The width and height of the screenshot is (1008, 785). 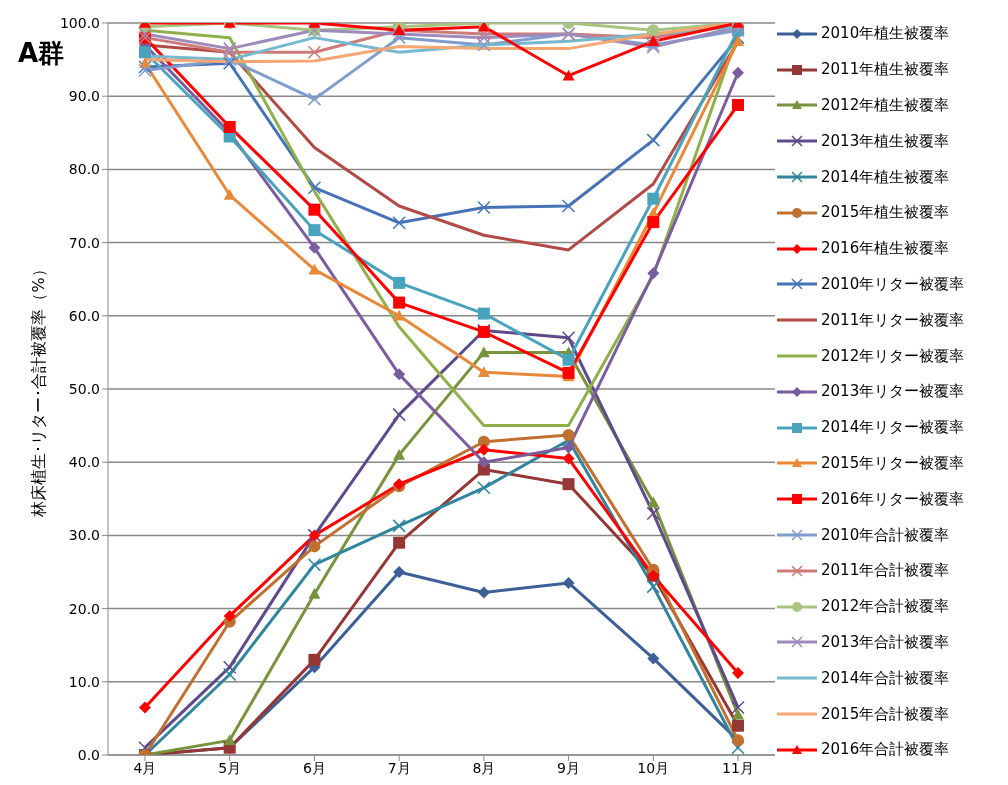 What do you see at coordinates (84, 681) in the screenshot?
I see `y-tick-label: 10.0` at bounding box center [84, 681].